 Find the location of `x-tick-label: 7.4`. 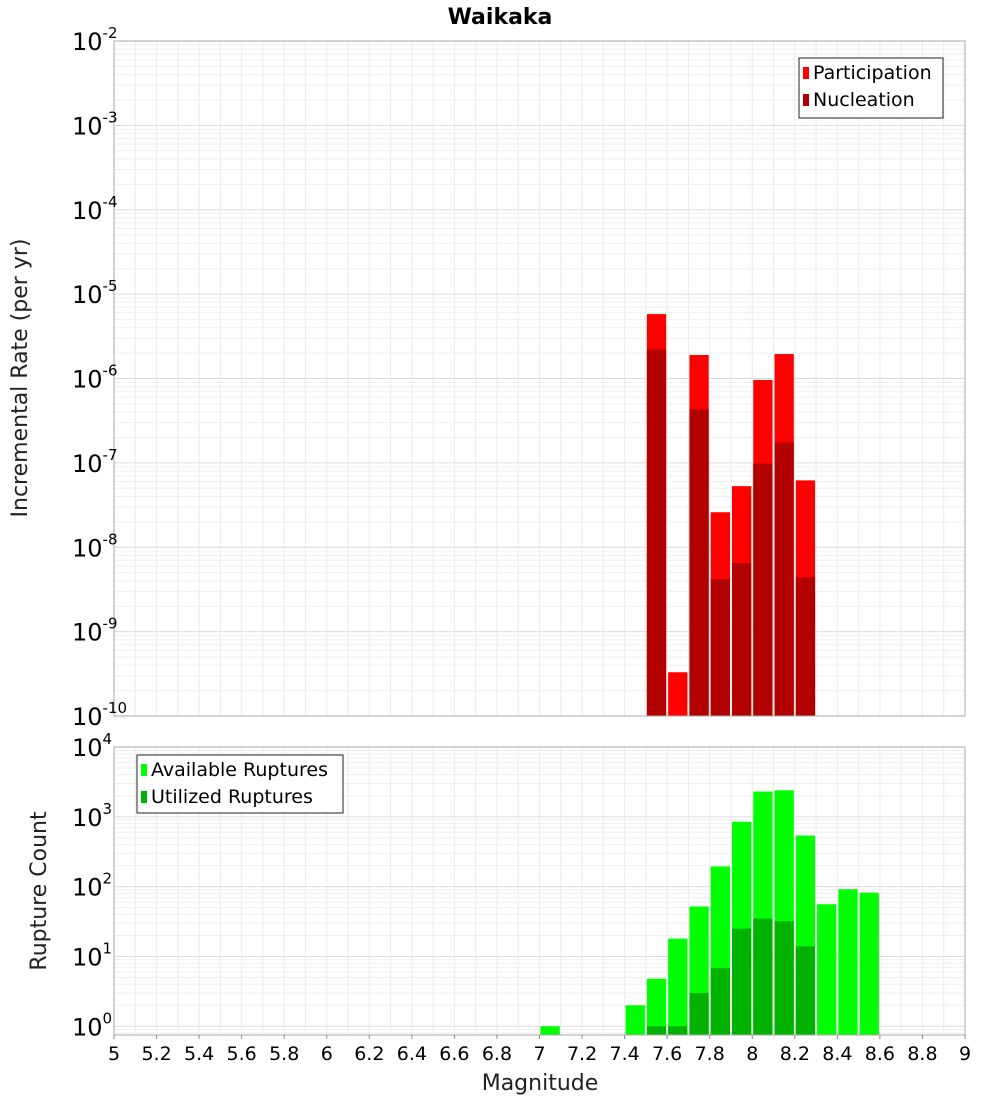

x-tick-label: 7.4 is located at coordinates (624, 1054).